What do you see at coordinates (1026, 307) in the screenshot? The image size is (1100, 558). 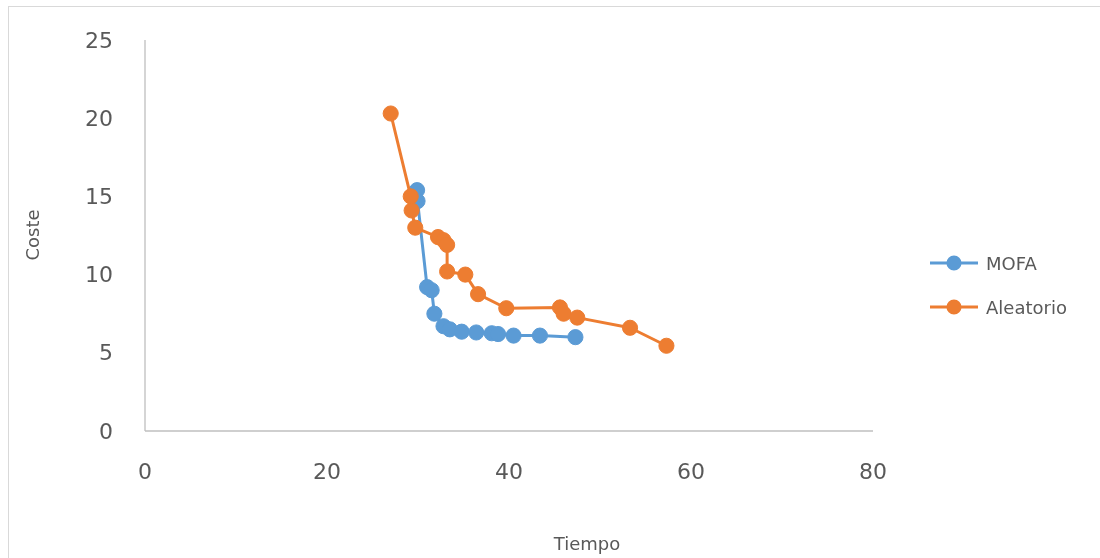 I see `legend-label: Aleatorio` at bounding box center [1026, 307].